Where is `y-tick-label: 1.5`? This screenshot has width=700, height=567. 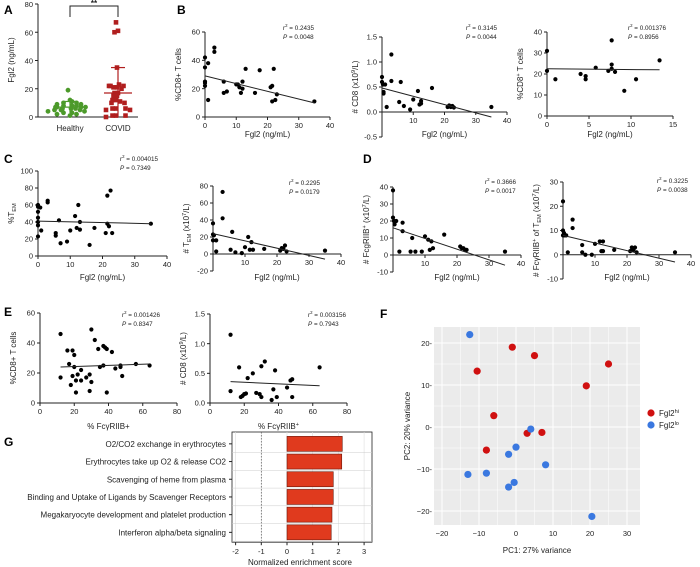
y-tick-label: 1.5 is located at coordinates (200, 314).